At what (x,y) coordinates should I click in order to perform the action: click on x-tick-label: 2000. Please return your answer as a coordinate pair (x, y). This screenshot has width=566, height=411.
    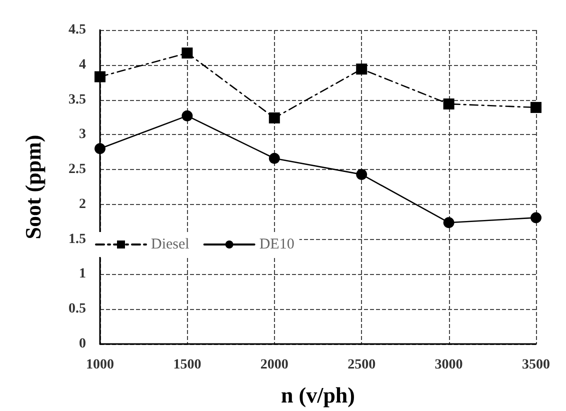
    Looking at the image, I should click on (274, 365).